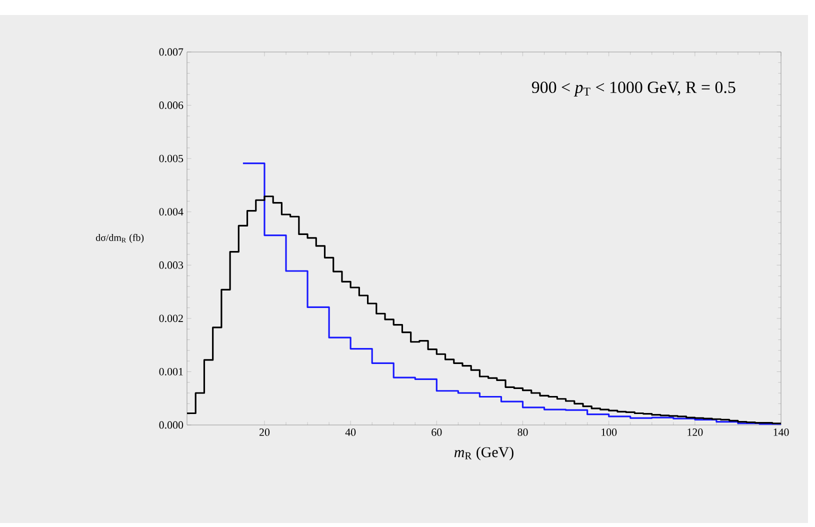  I want to click on x-axis-title: m$_{R}$ (GeV), so click(484, 453).